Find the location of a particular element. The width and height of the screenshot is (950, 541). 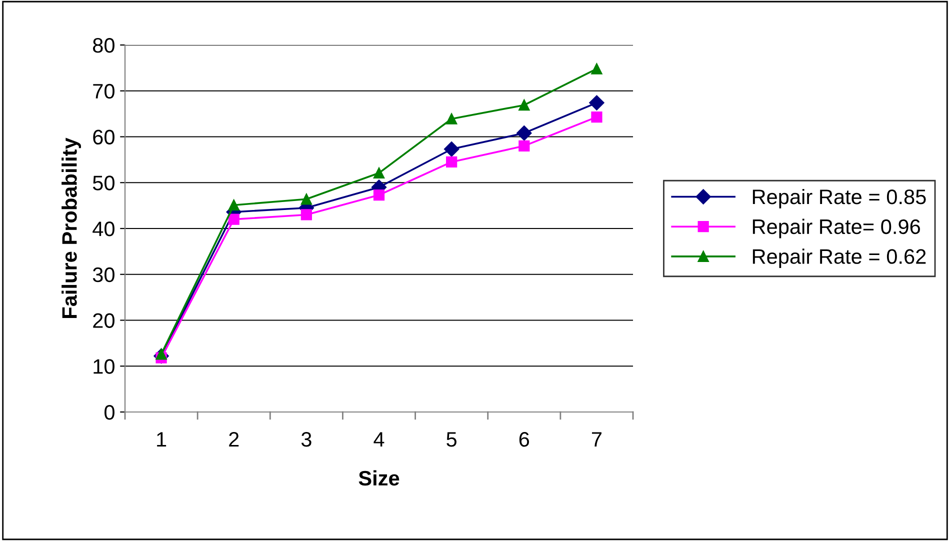

x-tick-label: 4 is located at coordinates (379, 439).